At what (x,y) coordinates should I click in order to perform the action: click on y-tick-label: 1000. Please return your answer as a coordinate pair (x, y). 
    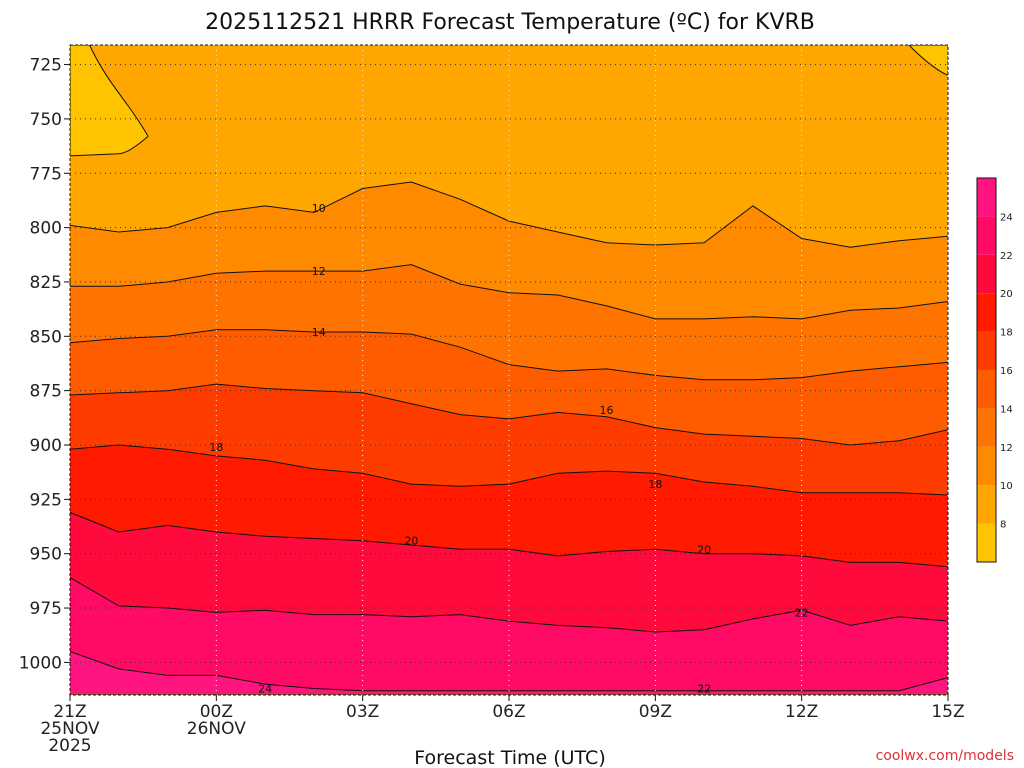
    Looking at the image, I should click on (40, 663).